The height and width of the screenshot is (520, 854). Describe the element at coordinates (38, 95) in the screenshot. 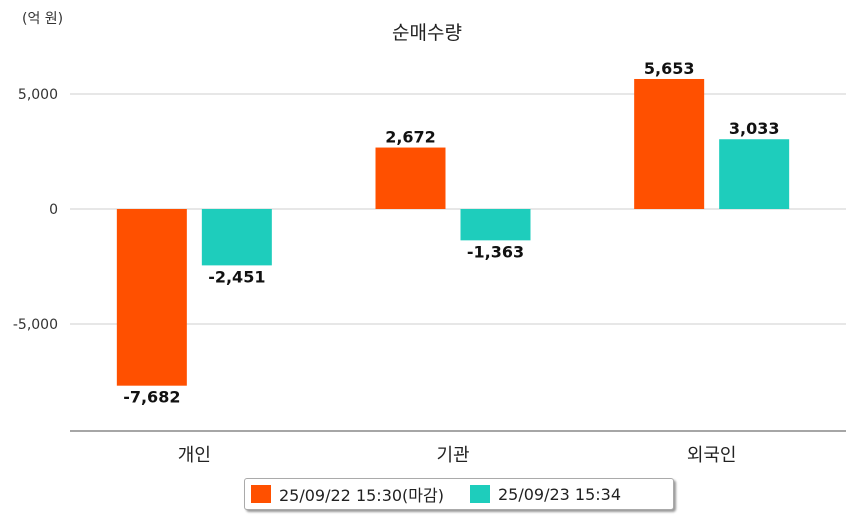

I see `y-tick-label: 5,000` at that location.